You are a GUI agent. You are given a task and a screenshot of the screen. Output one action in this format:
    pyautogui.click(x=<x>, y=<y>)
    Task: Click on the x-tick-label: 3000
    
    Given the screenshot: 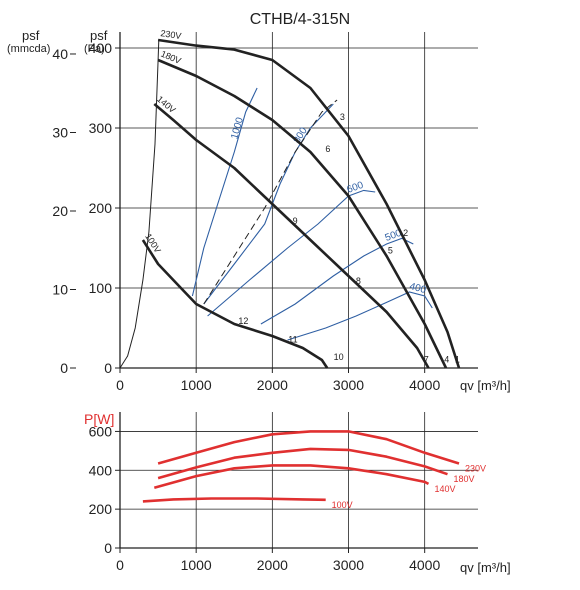 What is the action you would take?
    pyautogui.click(x=348, y=385)
    